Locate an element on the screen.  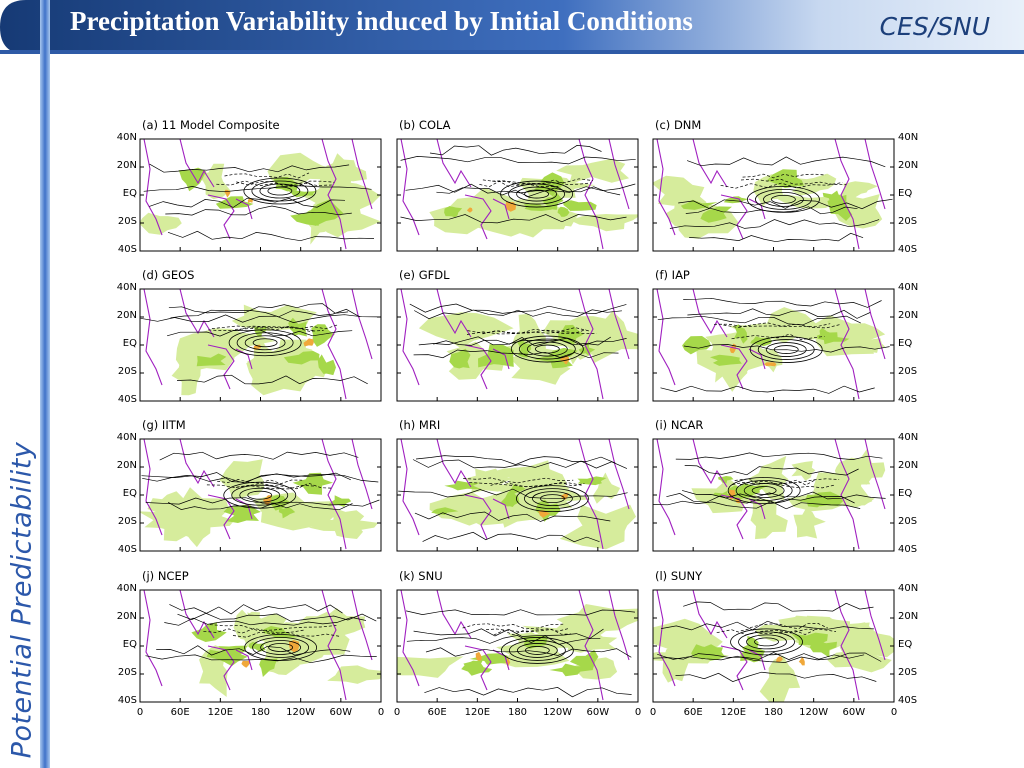
lat-label: 40N is located at coordinates (126, 437).